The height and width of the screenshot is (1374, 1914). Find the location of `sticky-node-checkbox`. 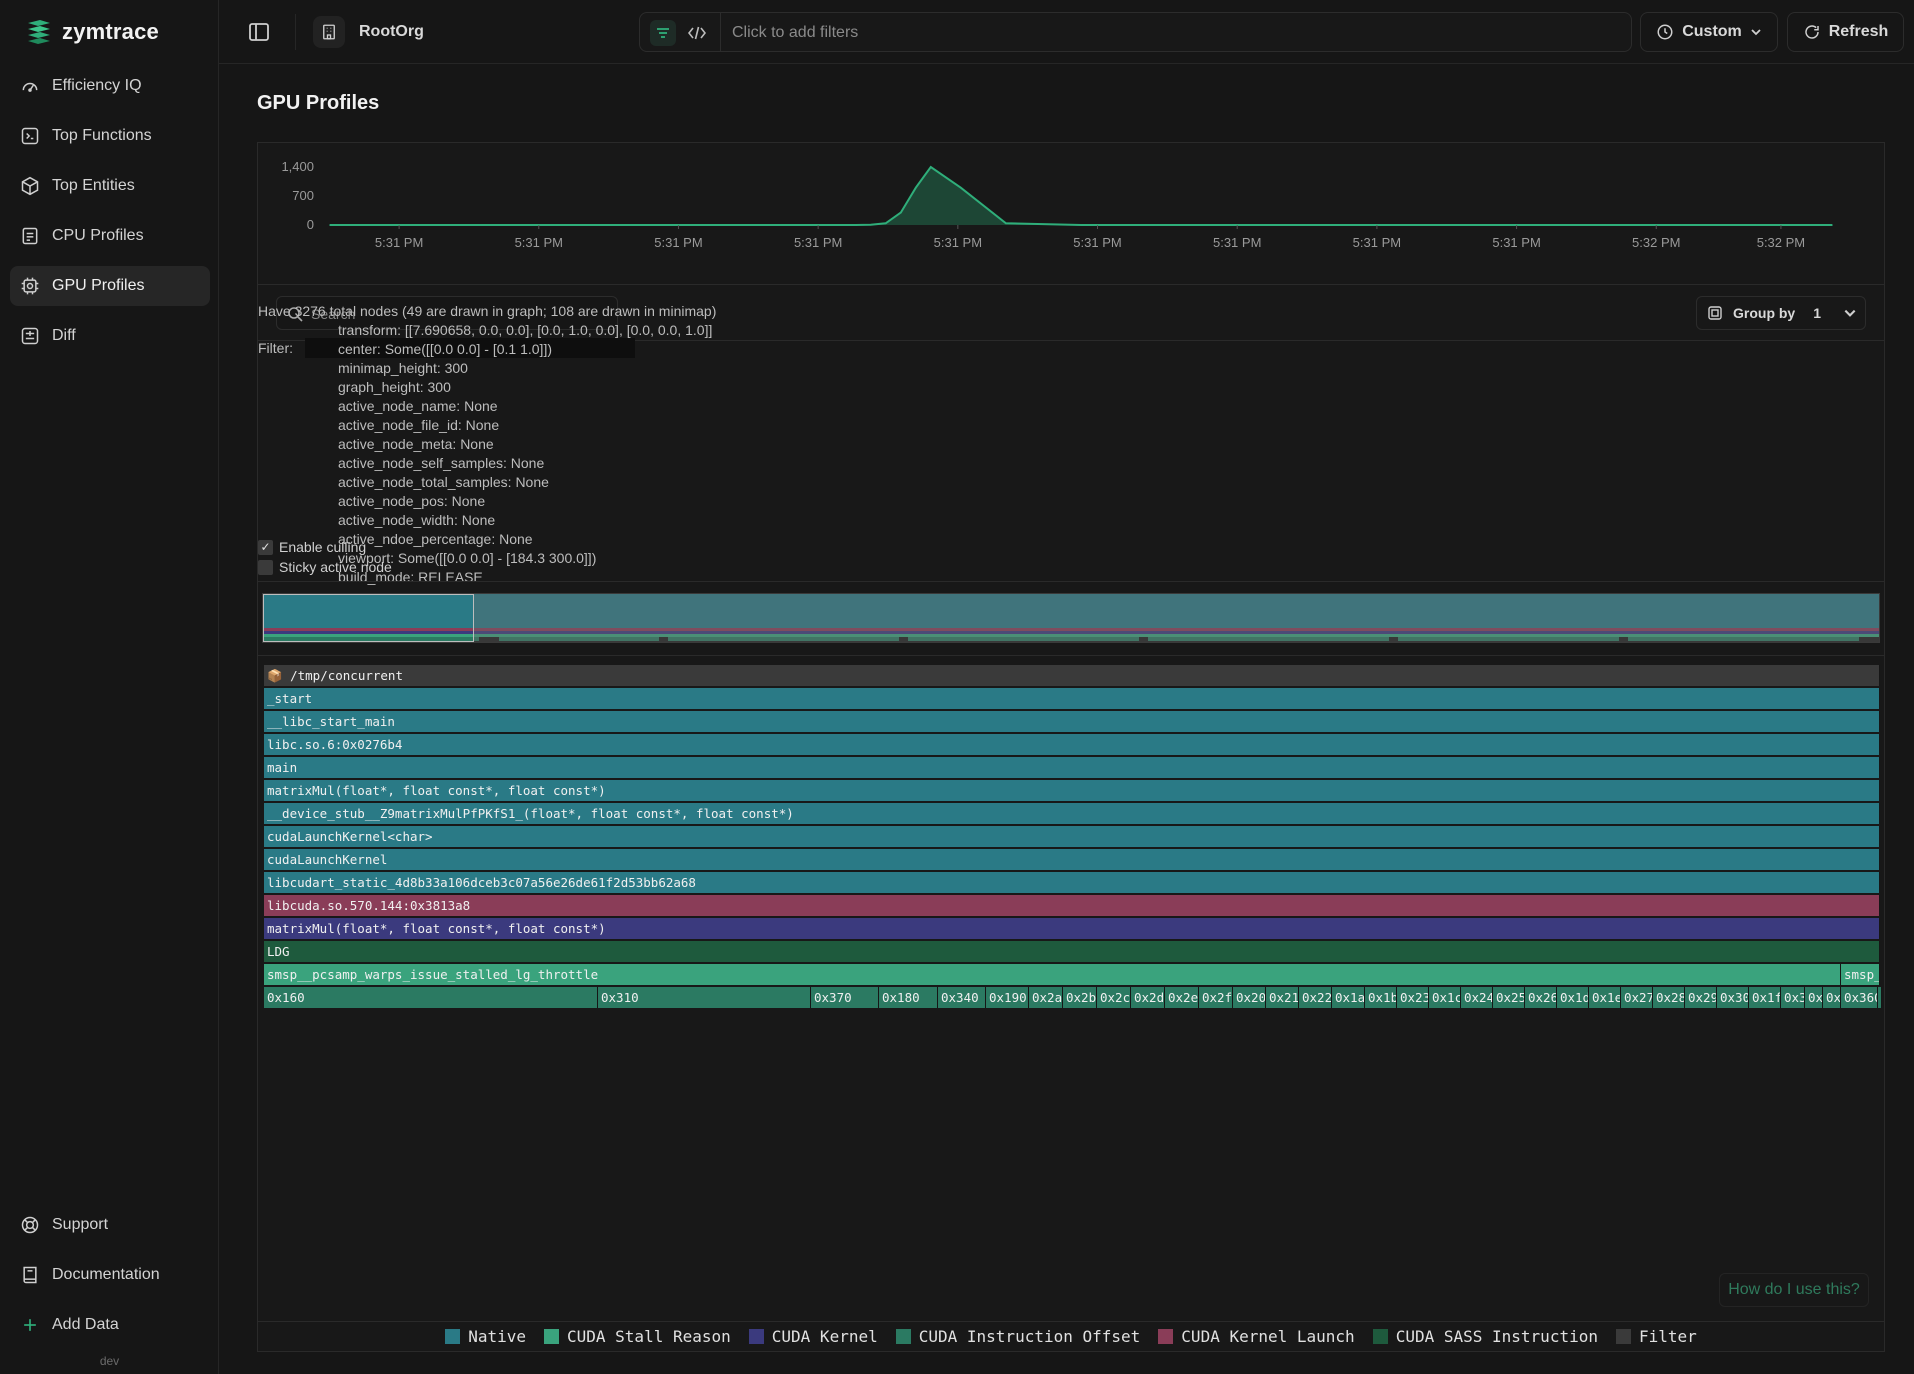

sticky-node-checkbox is located at coordinates (265, 567).